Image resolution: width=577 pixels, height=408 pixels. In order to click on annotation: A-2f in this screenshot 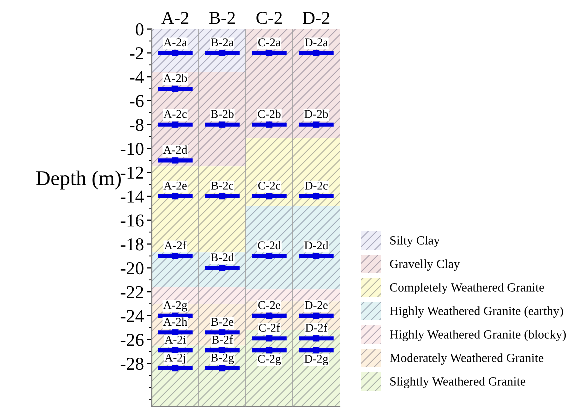, I will do `click(175, 245)`.